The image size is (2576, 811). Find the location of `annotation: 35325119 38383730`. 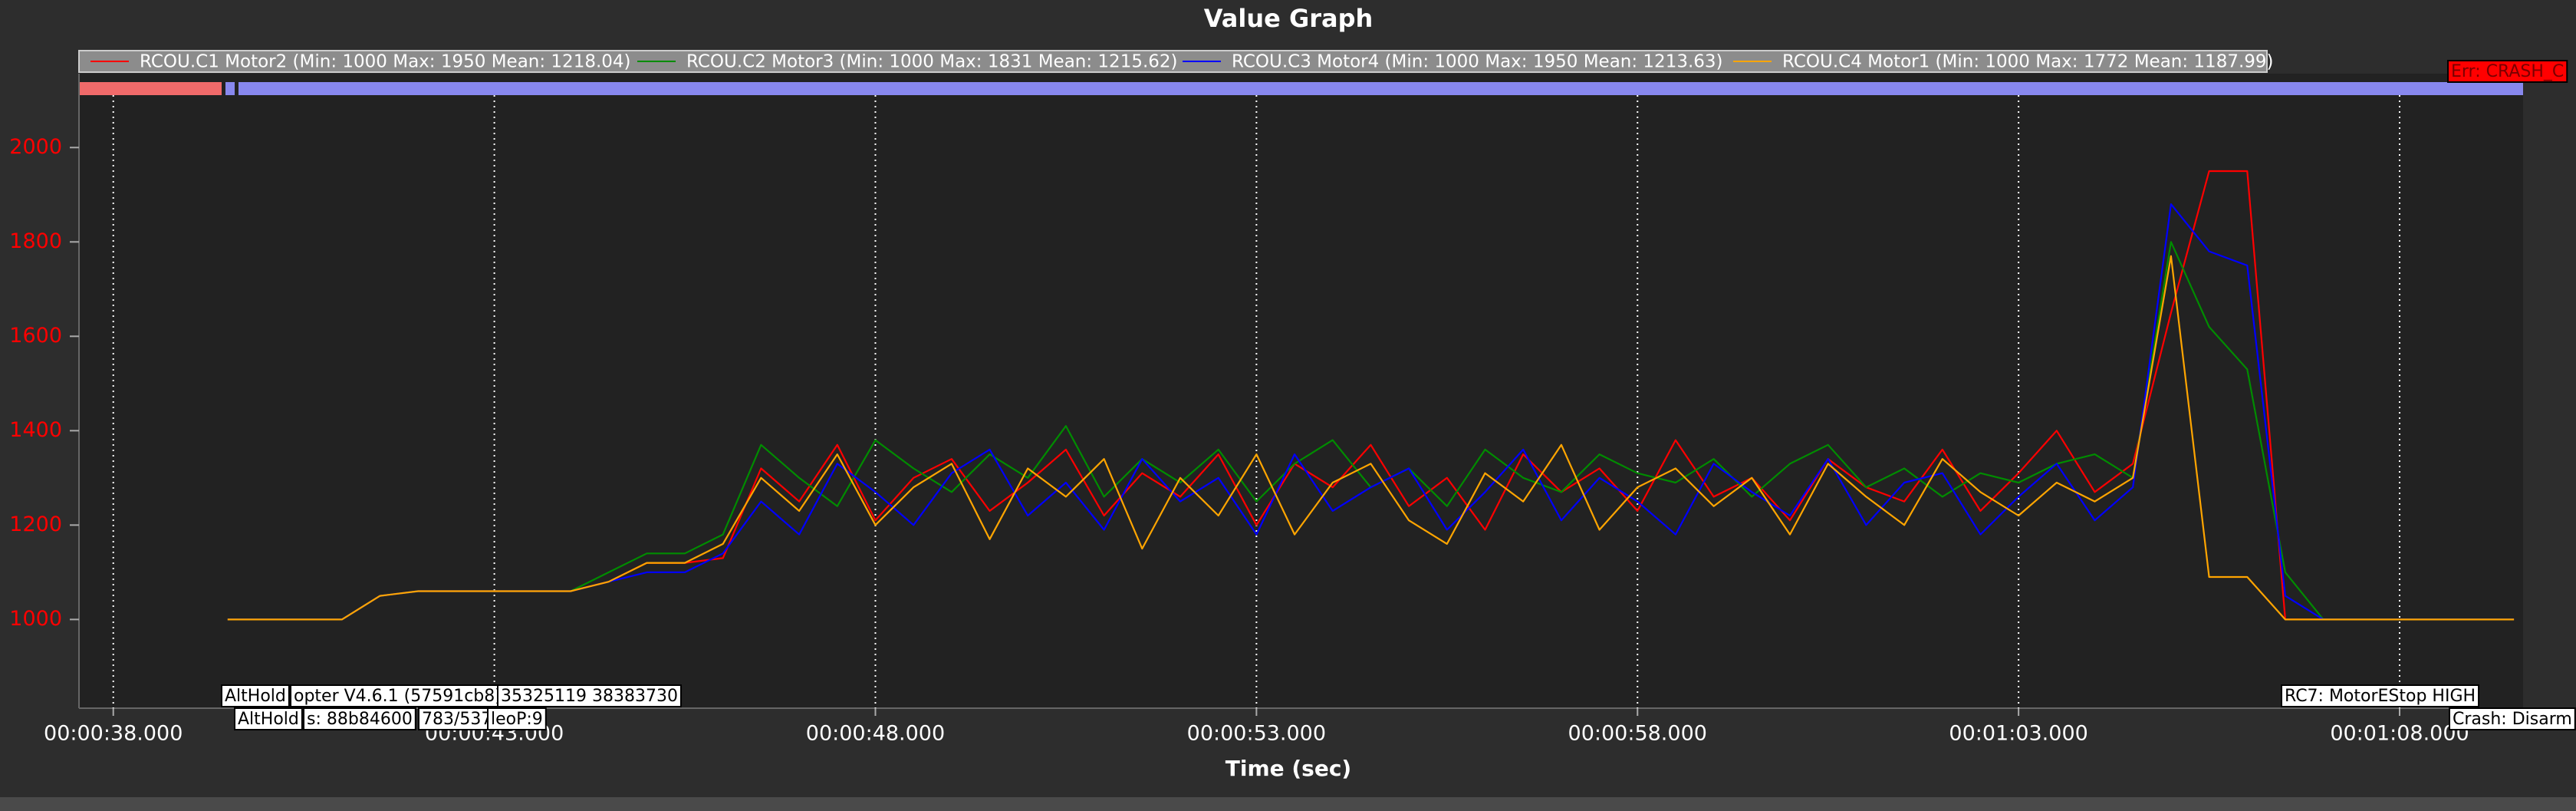

annotation: 35325119 38383730 is located at coordinates (589, 696).